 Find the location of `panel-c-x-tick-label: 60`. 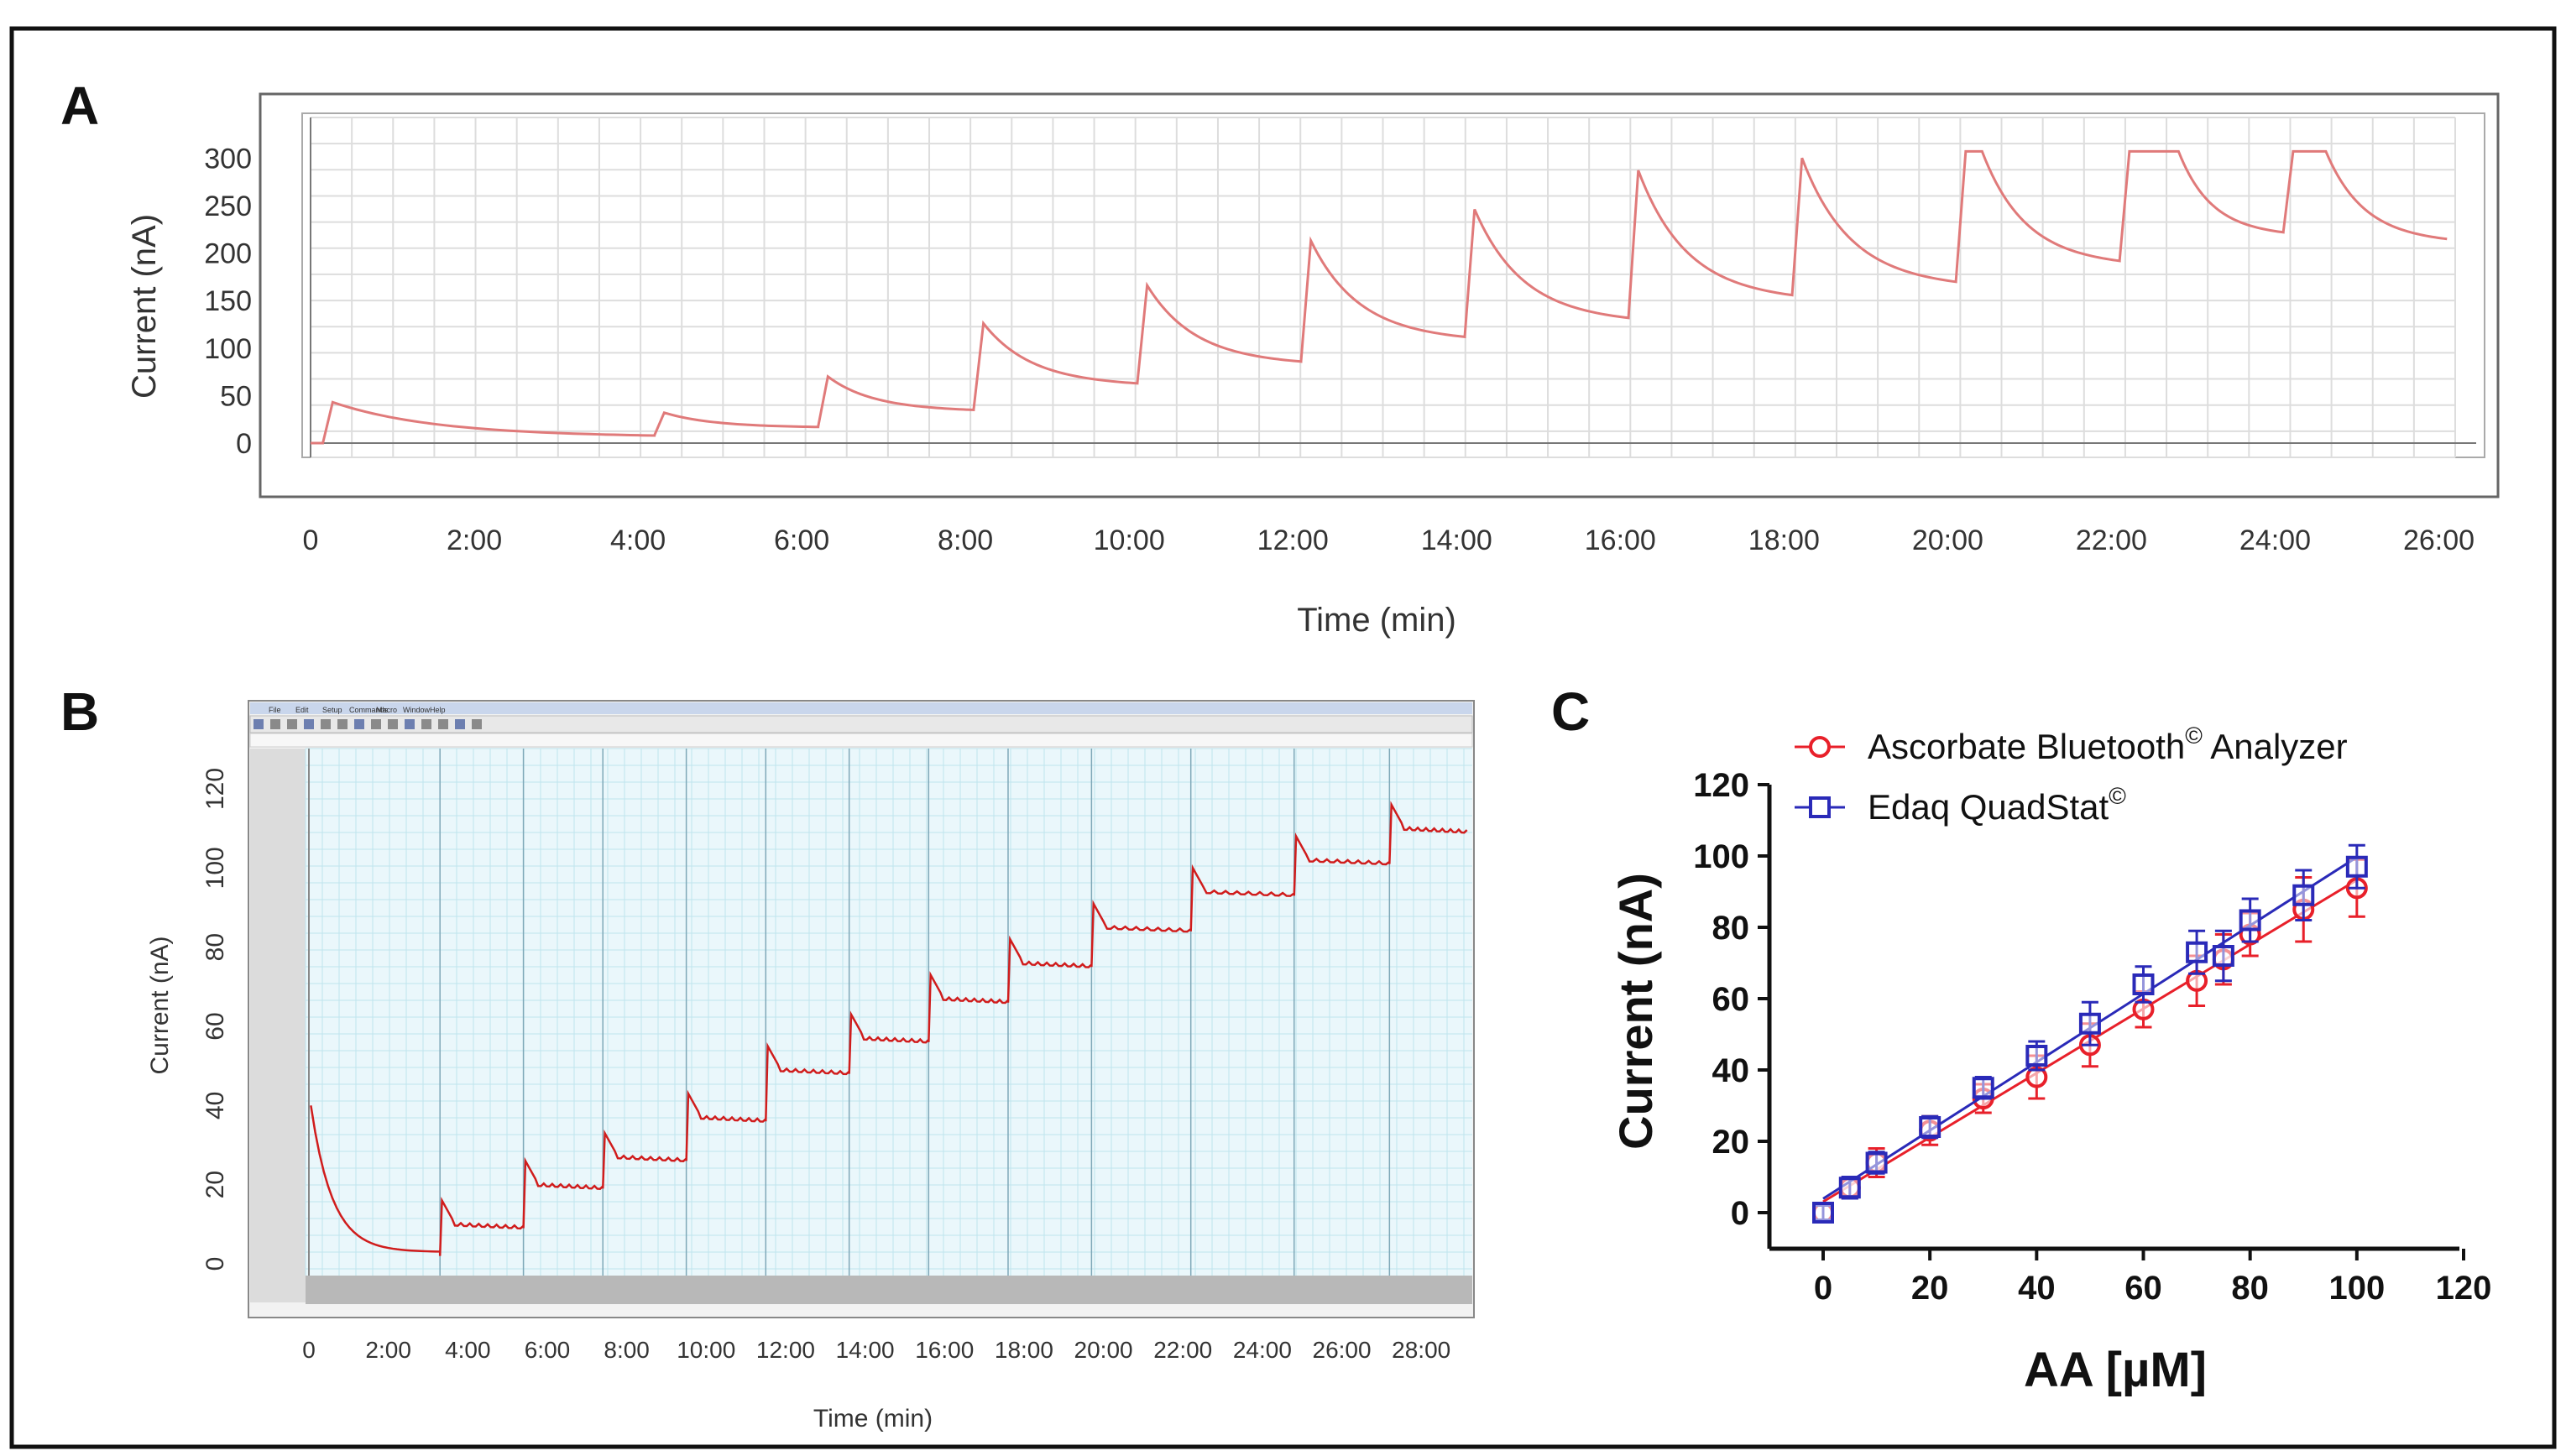

panel-c-x-tick-label: 60 is located at coordinates (2143, 1288).